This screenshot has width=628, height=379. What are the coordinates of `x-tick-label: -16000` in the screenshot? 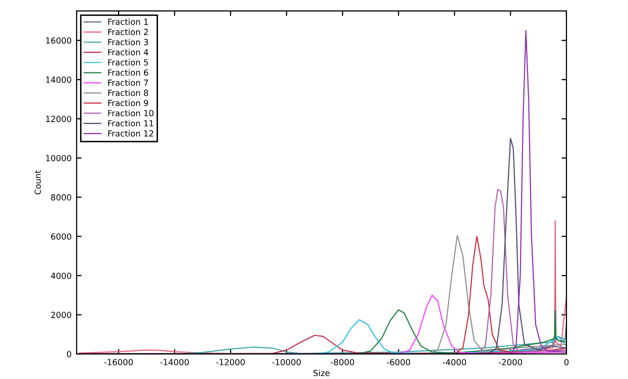 It's located at (118, 362).